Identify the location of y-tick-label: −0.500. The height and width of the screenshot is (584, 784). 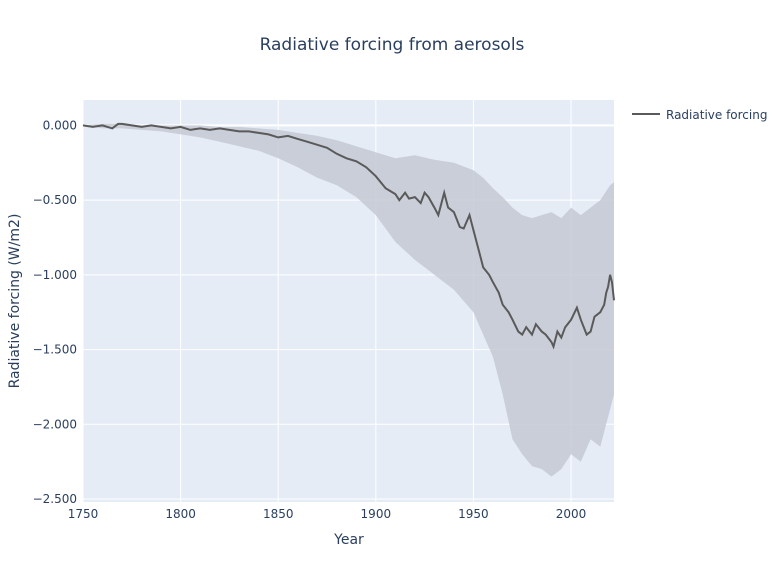
(55, 200).